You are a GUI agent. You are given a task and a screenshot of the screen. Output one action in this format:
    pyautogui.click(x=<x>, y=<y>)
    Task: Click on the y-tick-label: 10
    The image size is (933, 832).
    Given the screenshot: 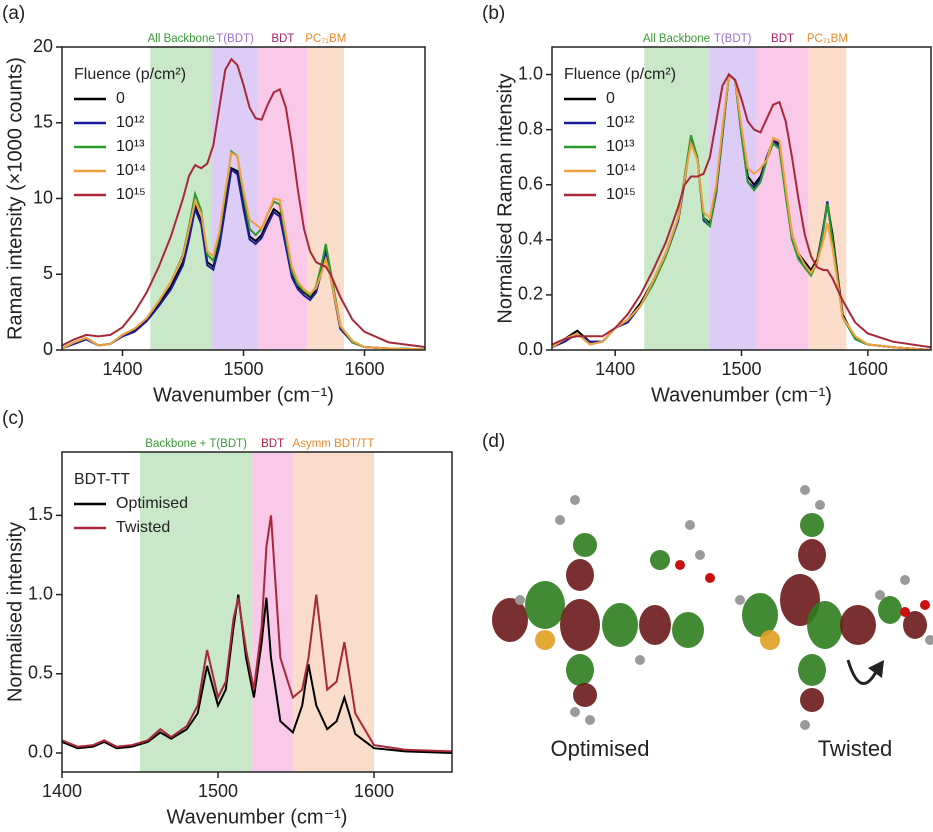 What is the action you would take?
    pyautogui.click(x=43, y=197)
    